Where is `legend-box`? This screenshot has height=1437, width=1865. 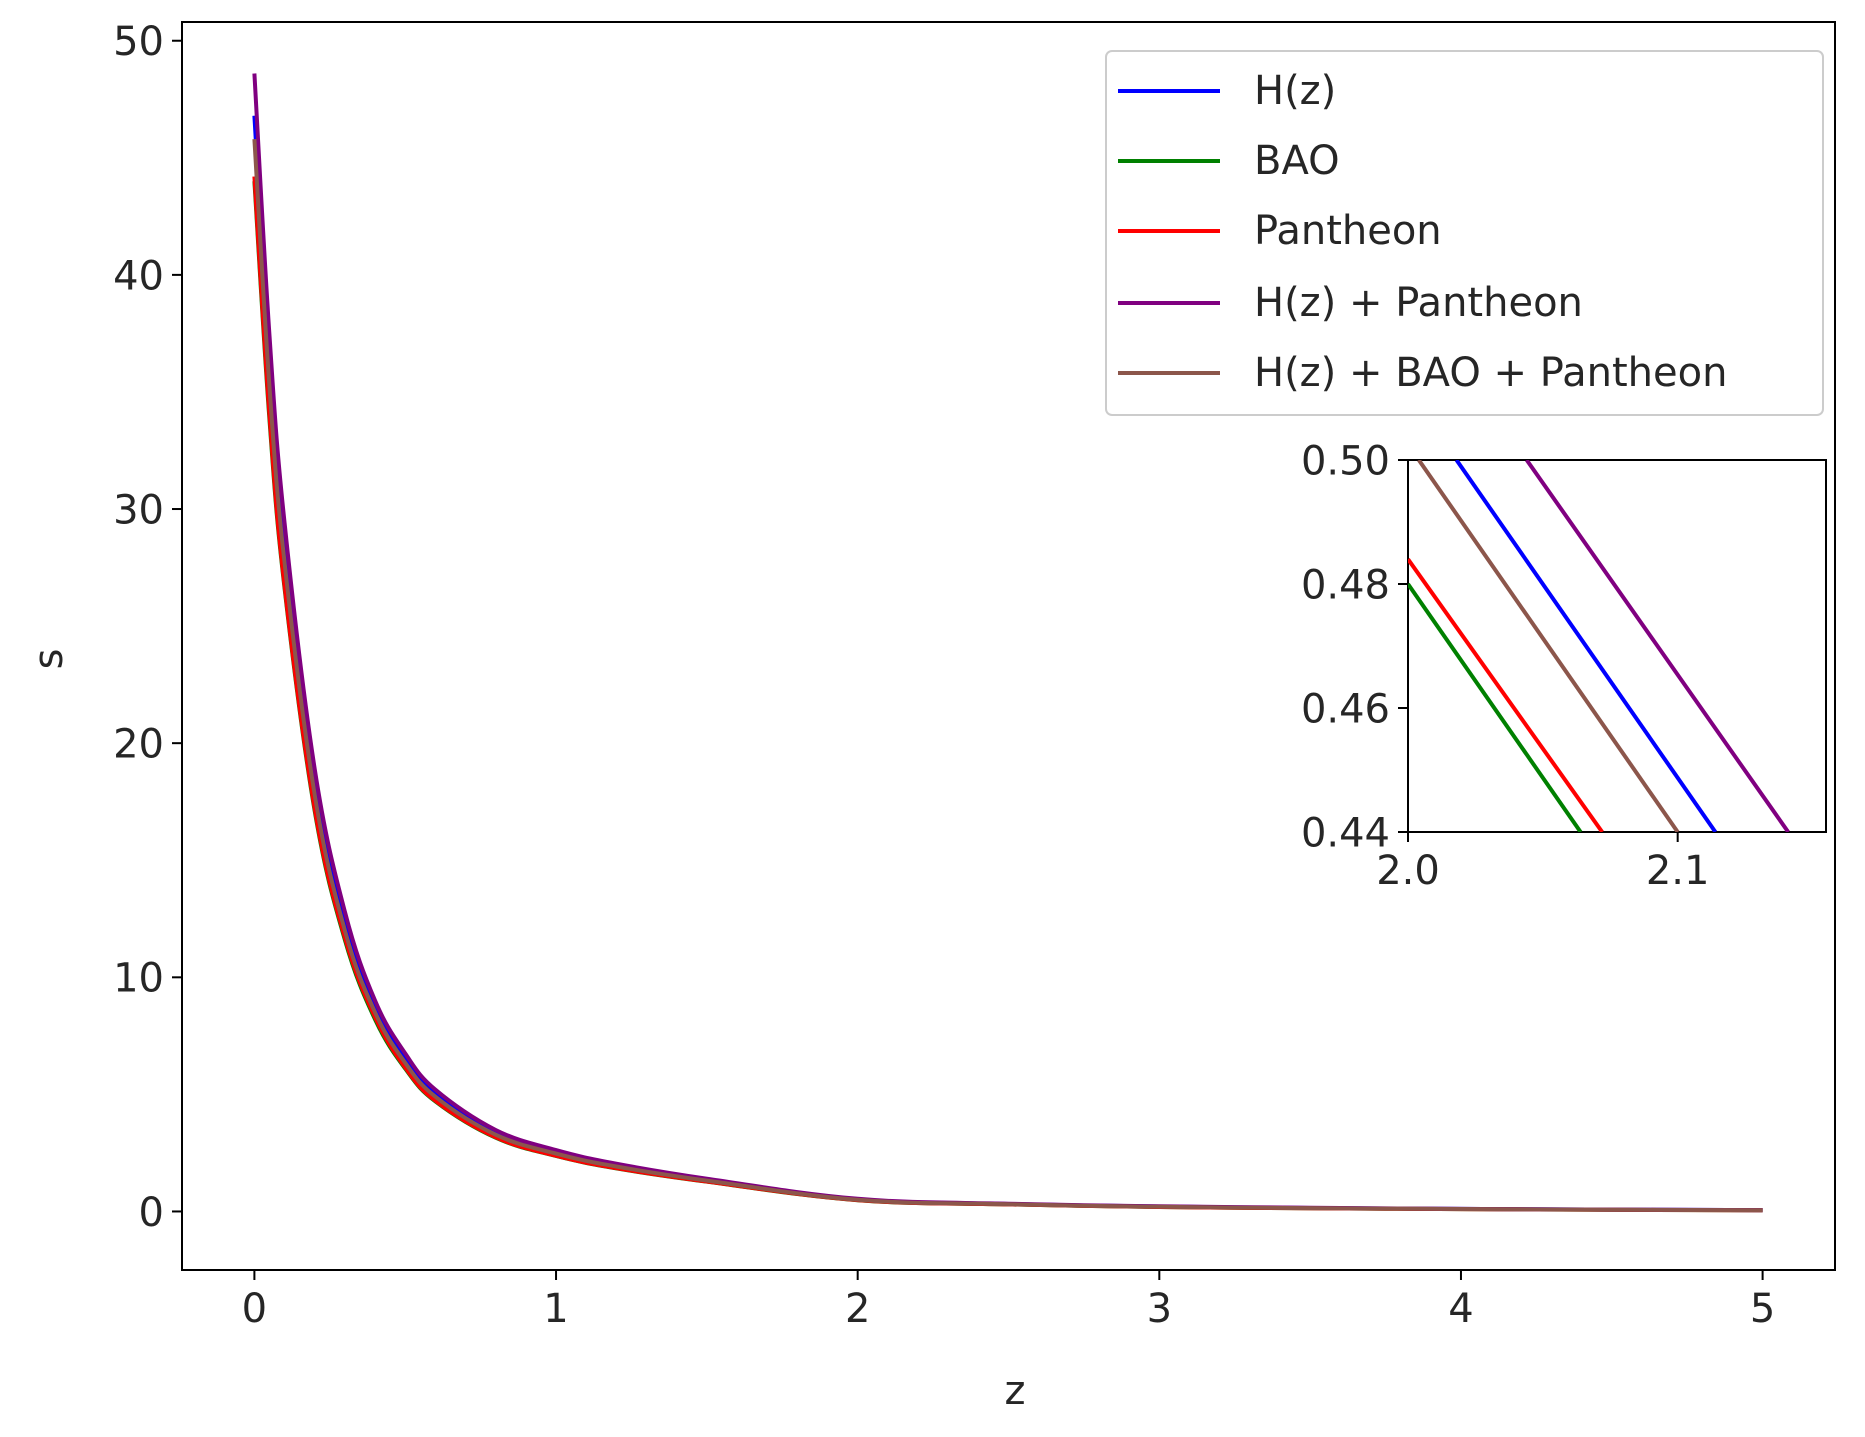
legend-box is located at coordinates (1464, 233).